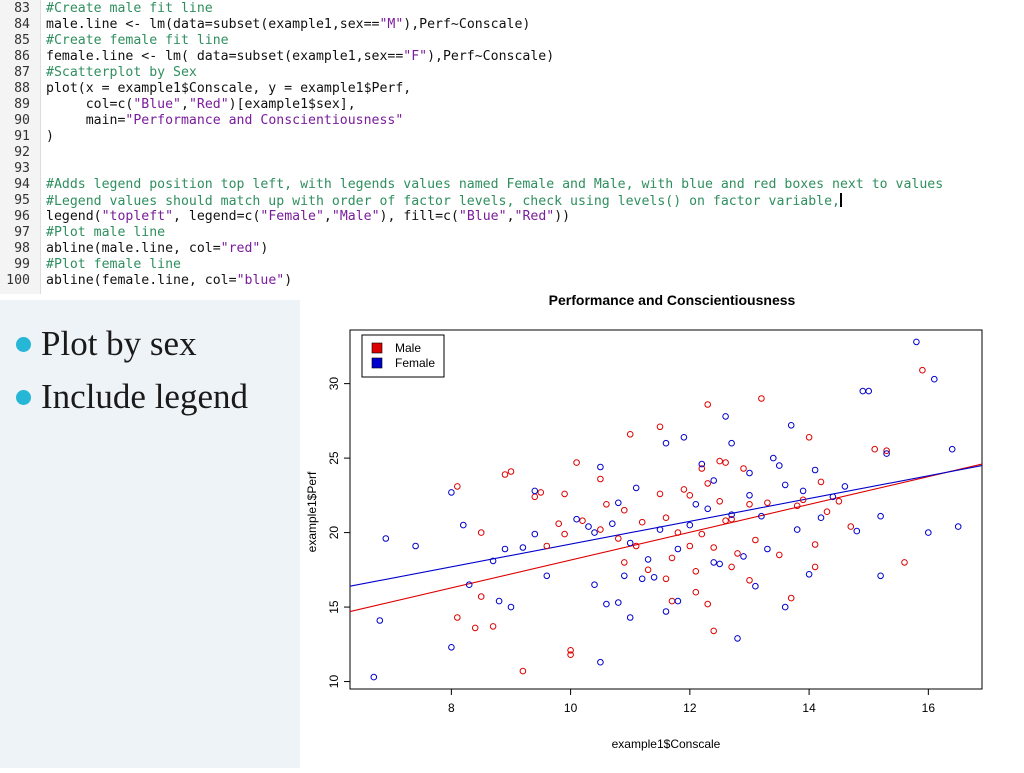  What do you see at coordinates (129, 8) in the screenshot?
I see `code-text: #Create male fit line` at bounding box center [129, 8].